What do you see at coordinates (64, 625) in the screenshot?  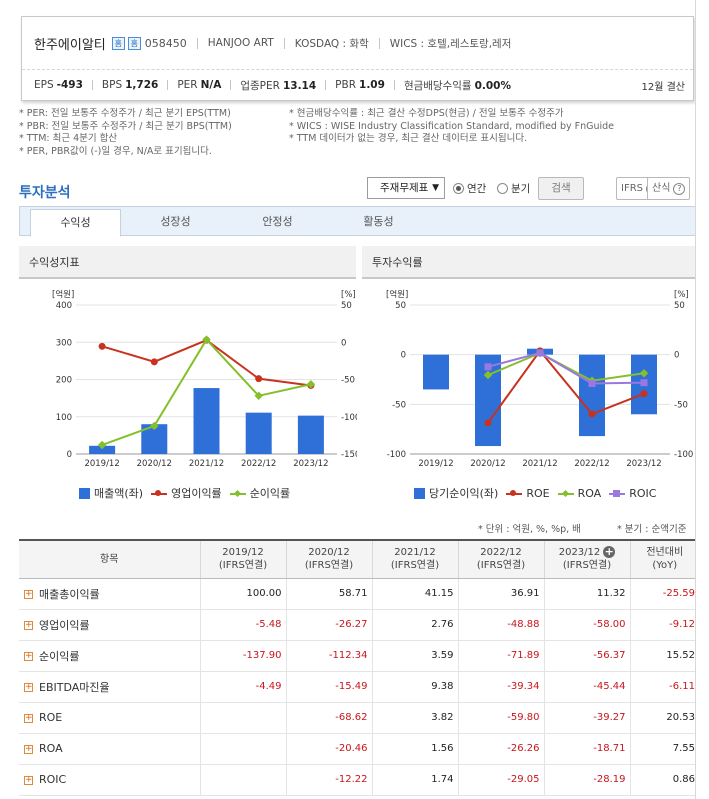 I see `row-name: 영업이익률` at bounding box center [64, 625].